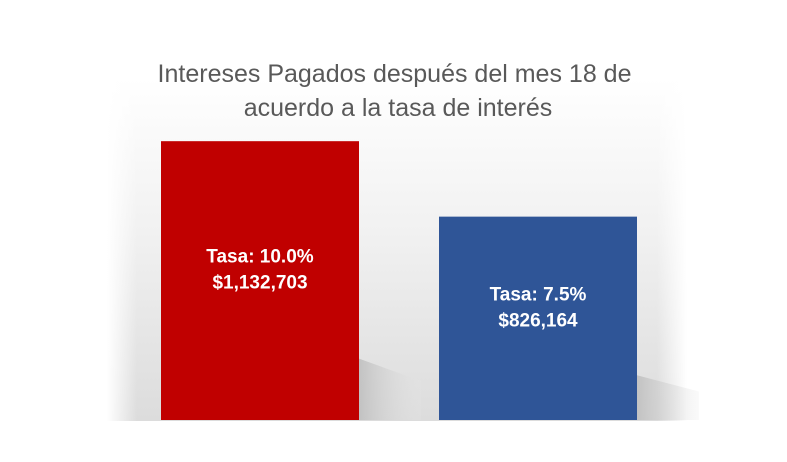 Image resolution: width=787 pixels, height=462 pixels. Describe the element at coordinates (259, 257) in the screenshot. I see `bar-category-label: Tasa: 10.0%` at that location.